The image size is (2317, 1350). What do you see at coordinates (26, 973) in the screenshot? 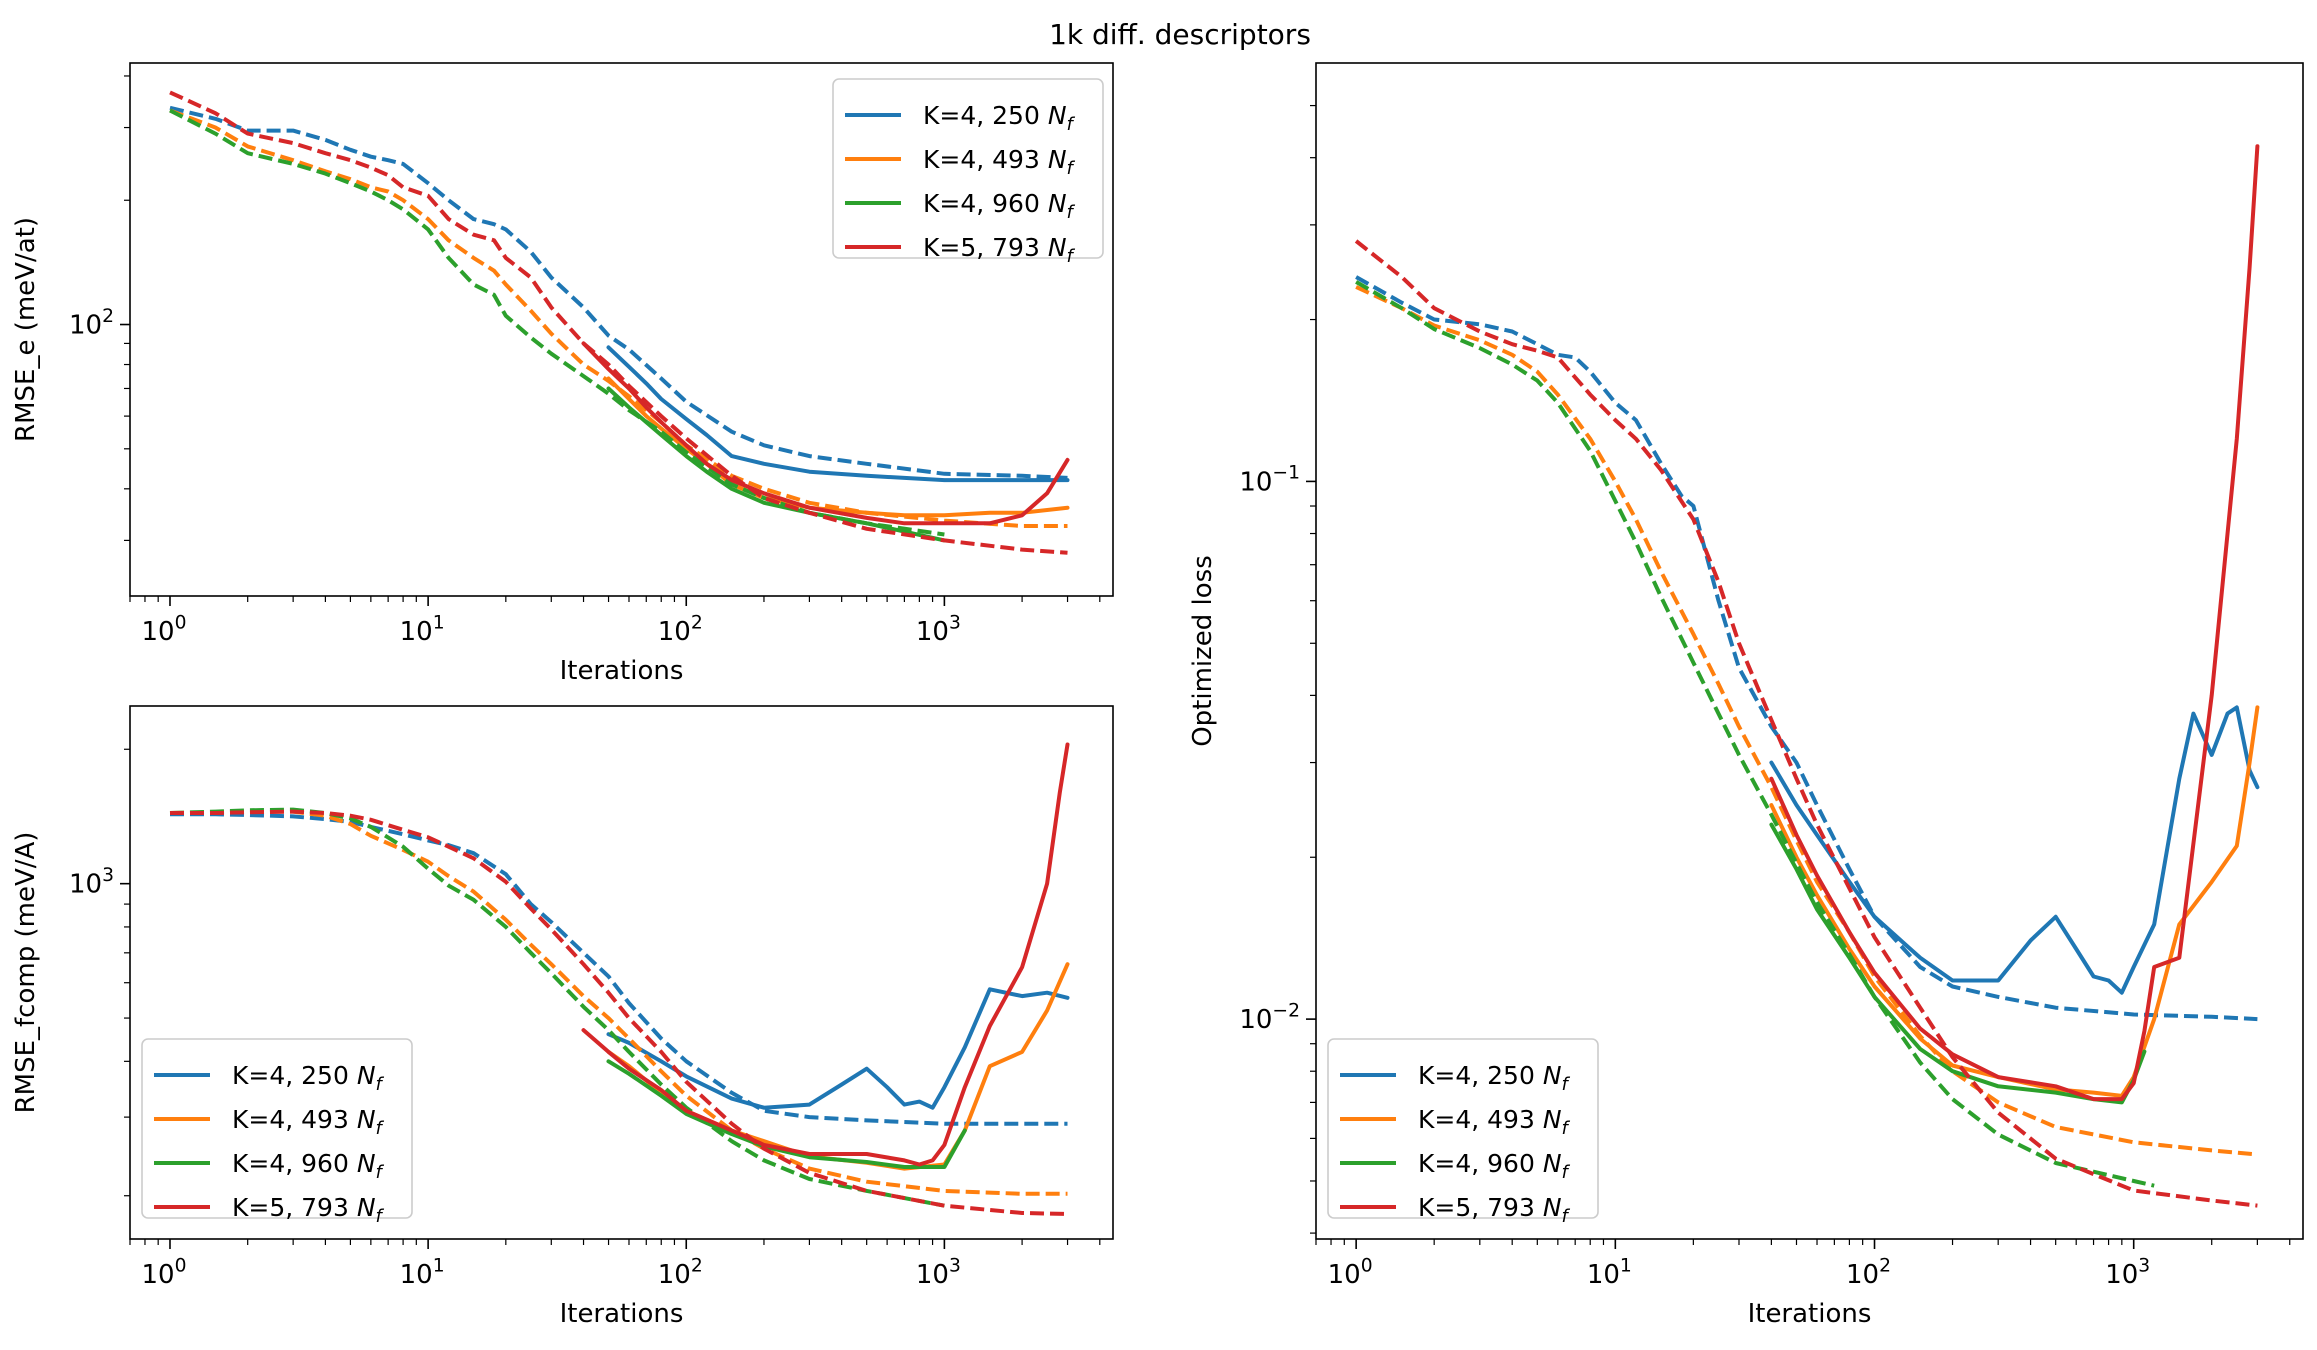
I see `y-axis-label: RMSE_fcomp (meV/A)` at bounding box center [26, 973].